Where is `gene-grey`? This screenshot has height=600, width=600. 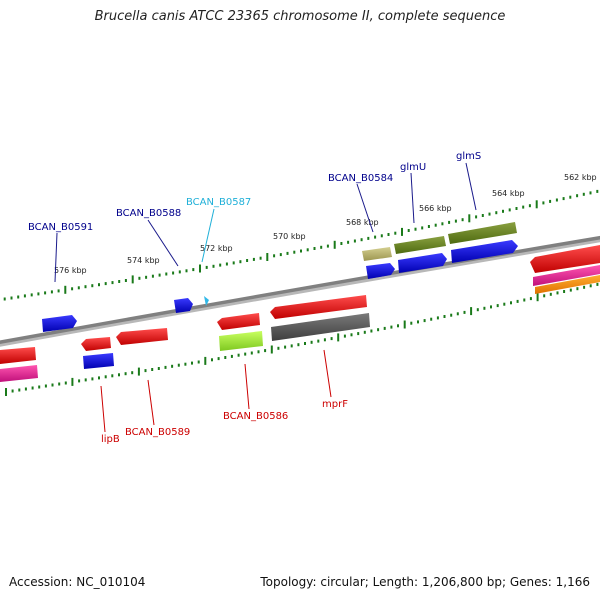 gene-grey is located at coordinates (320, 327).